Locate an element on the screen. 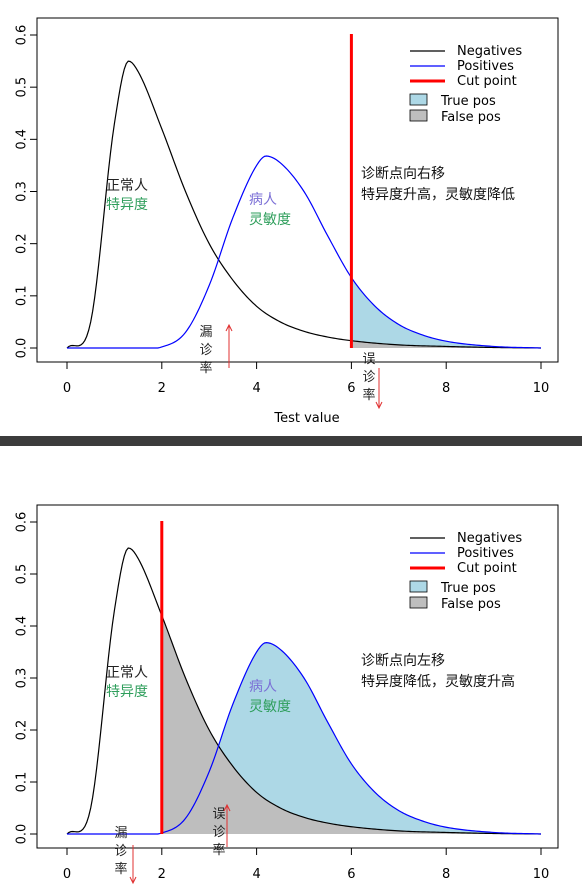 The height and width of the screenshot is (894, 582). false-pos-area is located at coordinates (446, 344).